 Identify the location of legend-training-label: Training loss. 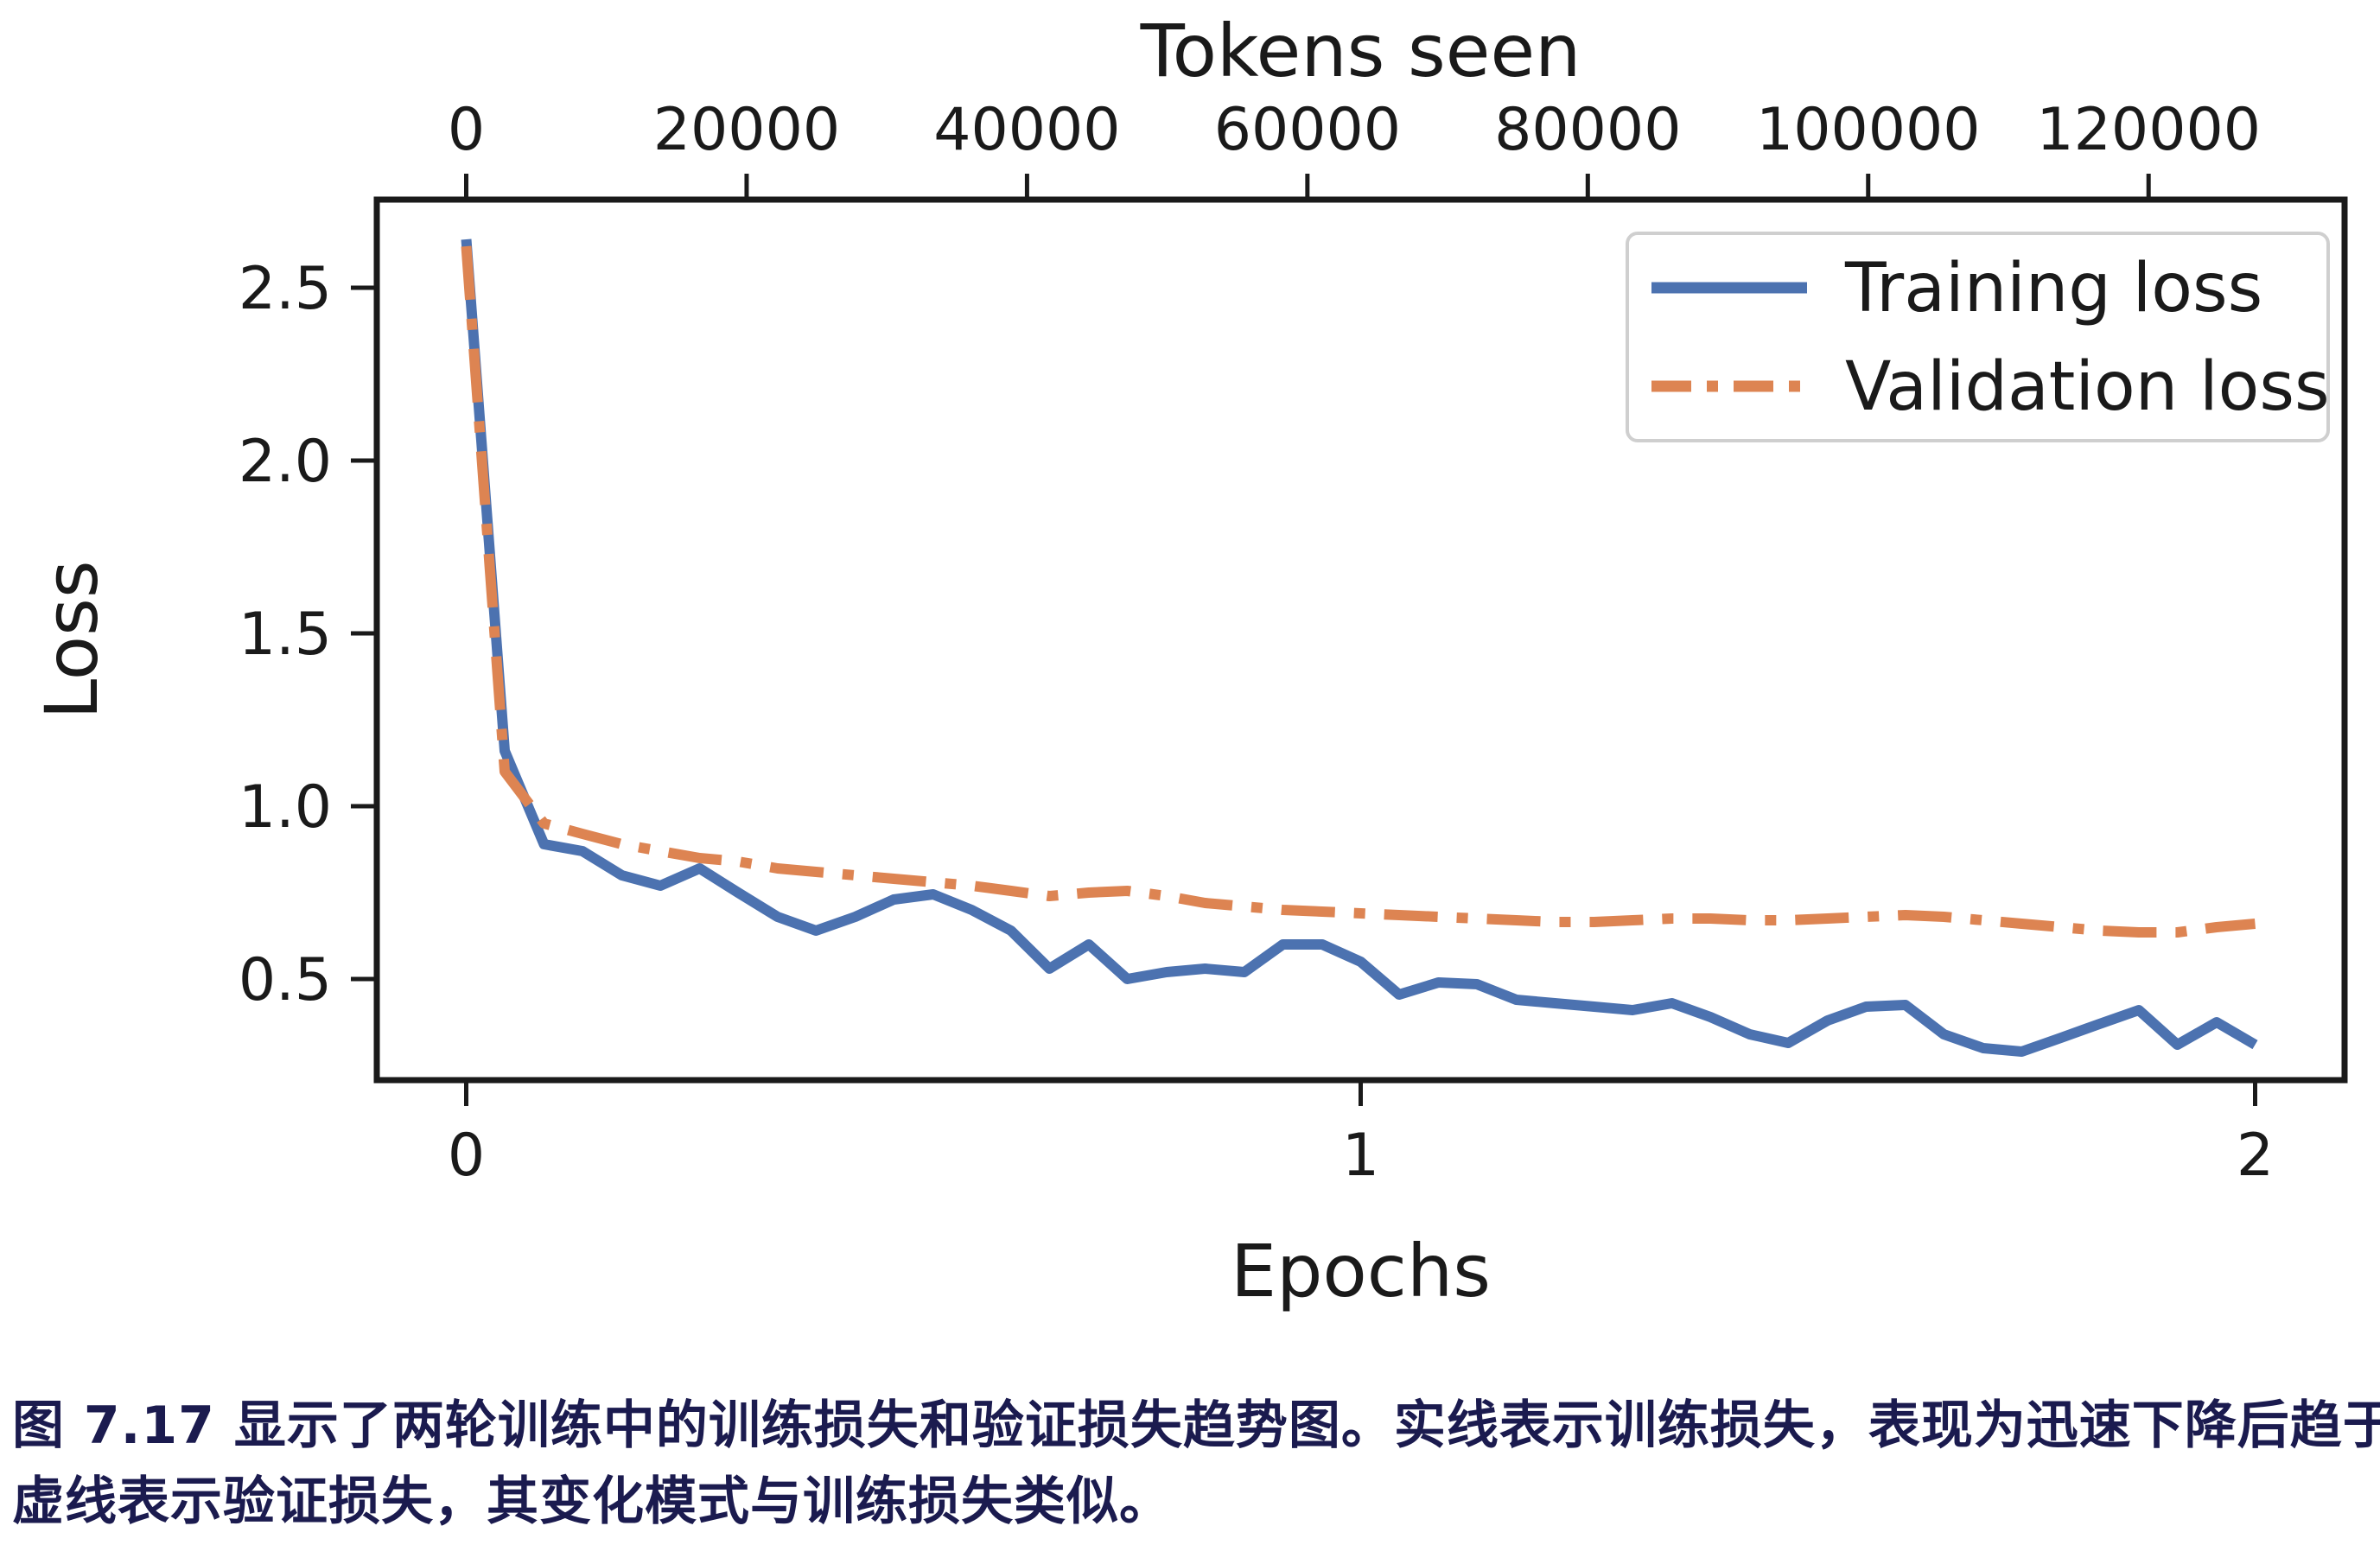
(2053, 288).